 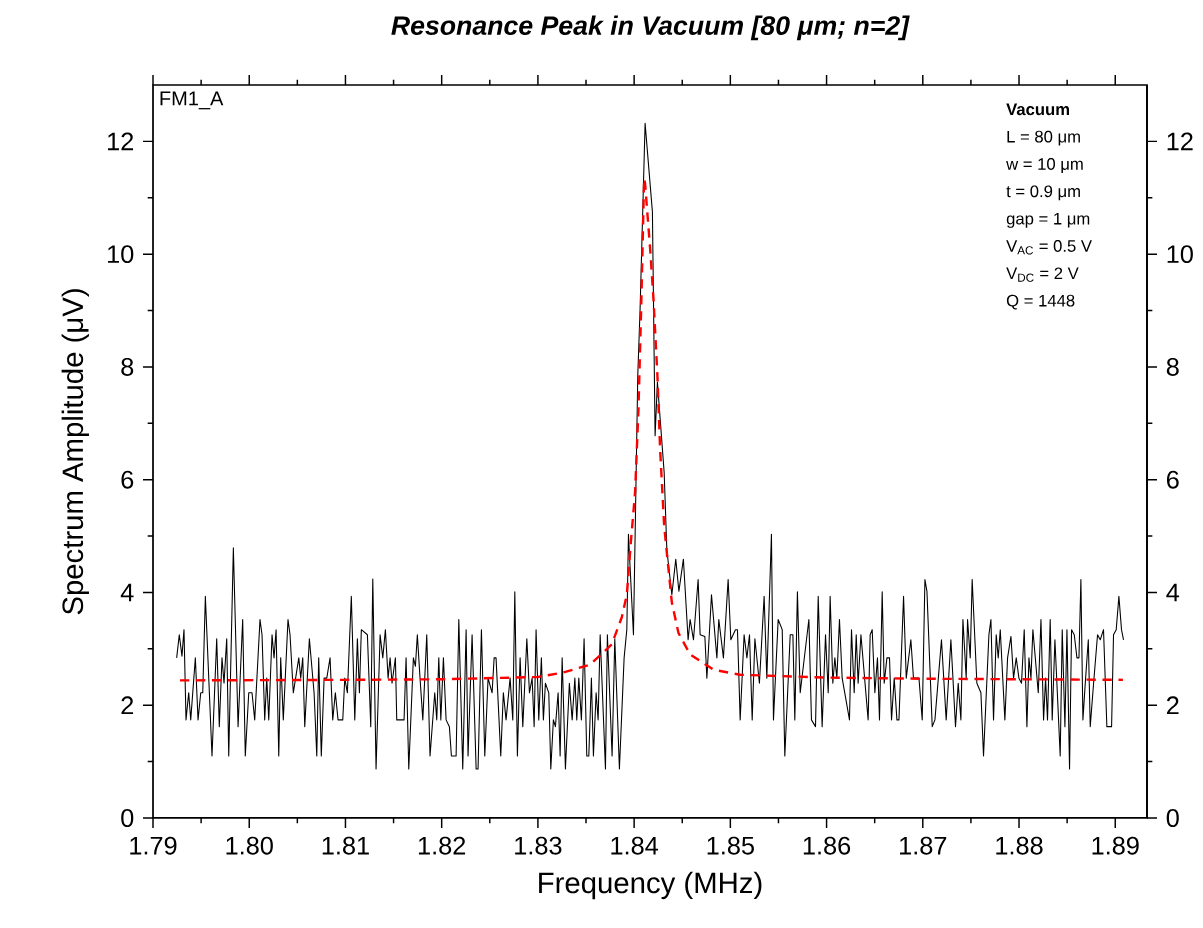 What do you see at coordinates (1173, 705) in the screenshot?
I see `y2-tick-label: 2` at bounding box center [1173, 705].